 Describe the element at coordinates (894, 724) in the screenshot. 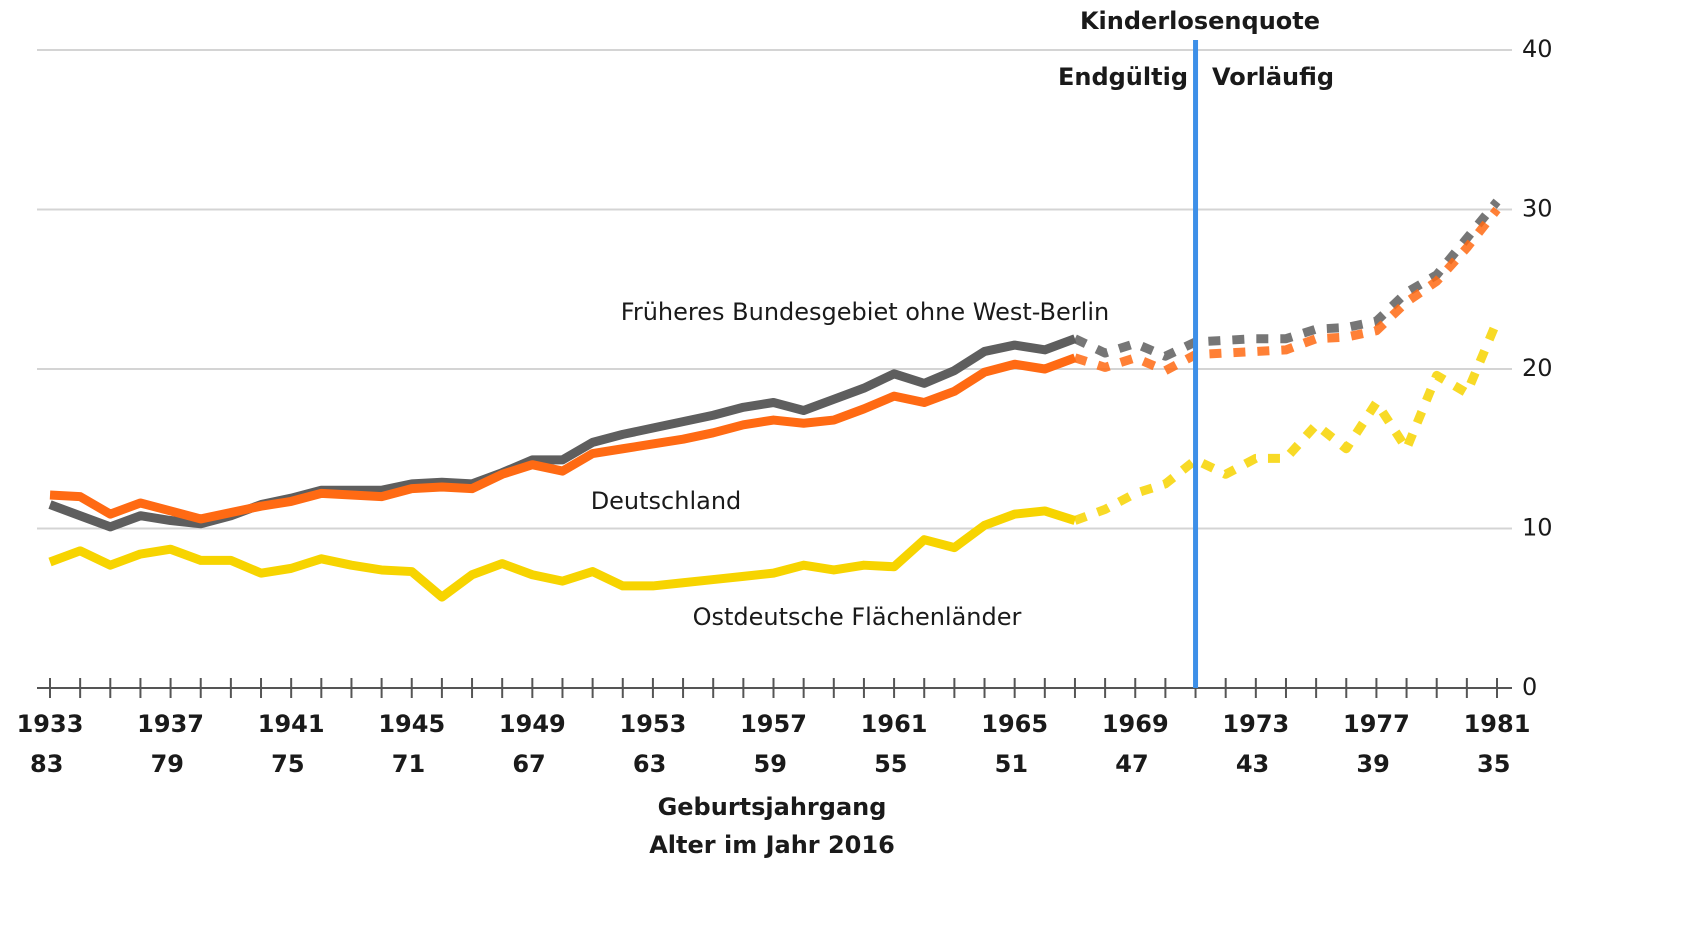

I see `x-tick-label: 1961` at that location.